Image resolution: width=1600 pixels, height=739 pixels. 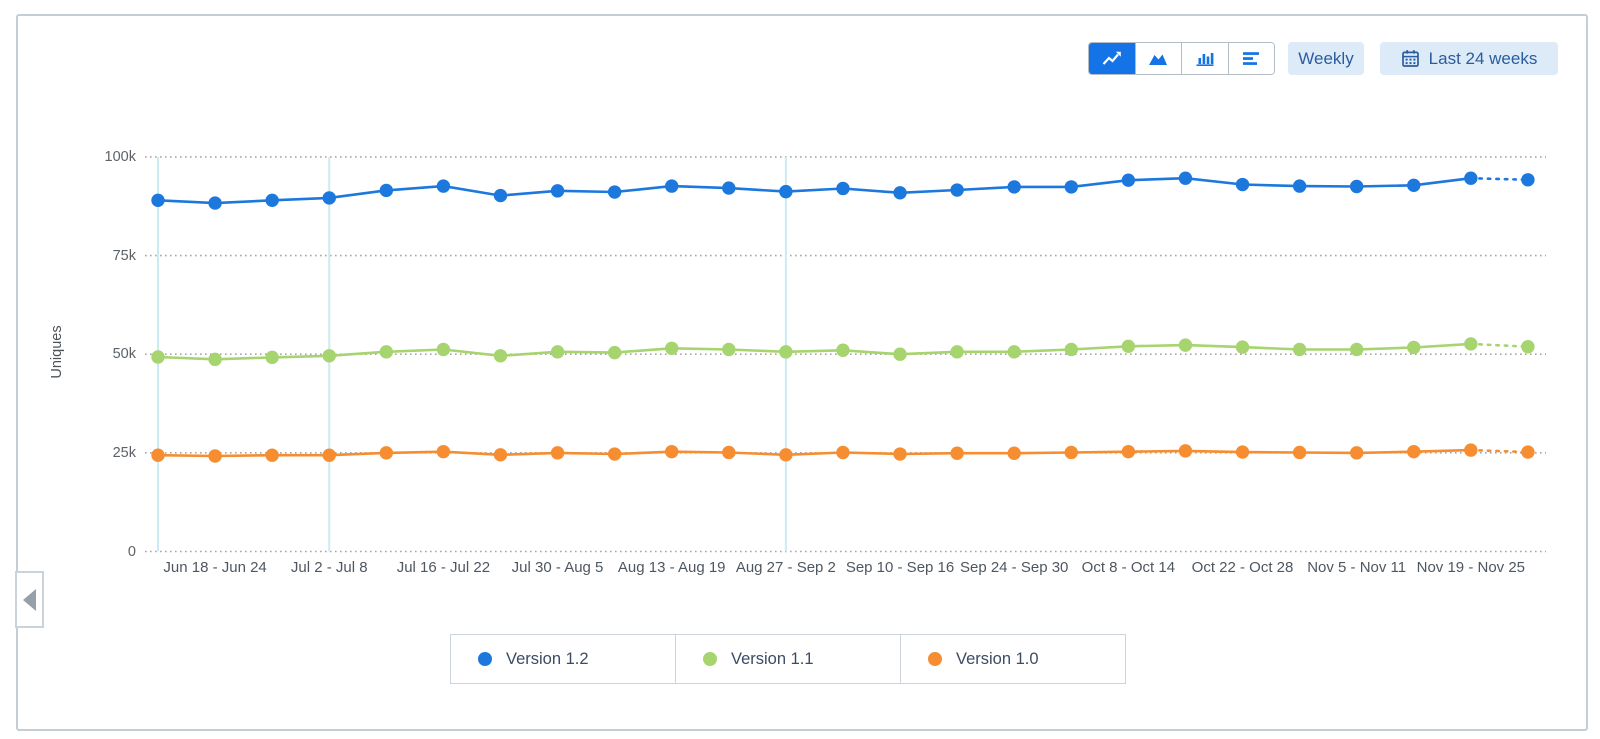 What do you see at coordinates (997, 658) in the screenshot?
I see `legend-label: Version 1.0` at bounding box center [997, 658].